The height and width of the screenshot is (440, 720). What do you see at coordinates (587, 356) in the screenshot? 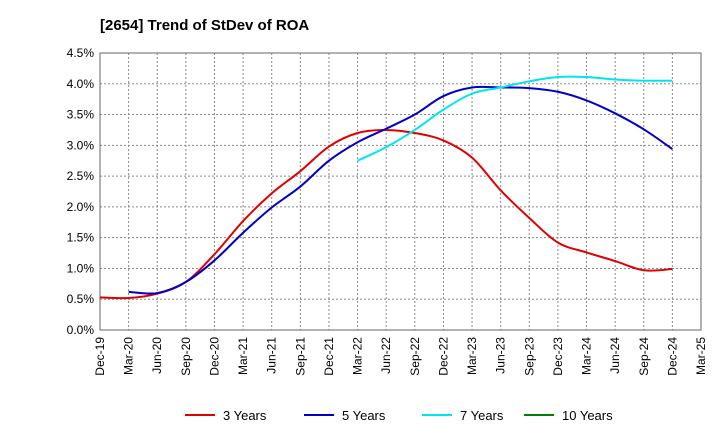
I see `x-tick-label: Mar-24` at bounding box center [587, 356].